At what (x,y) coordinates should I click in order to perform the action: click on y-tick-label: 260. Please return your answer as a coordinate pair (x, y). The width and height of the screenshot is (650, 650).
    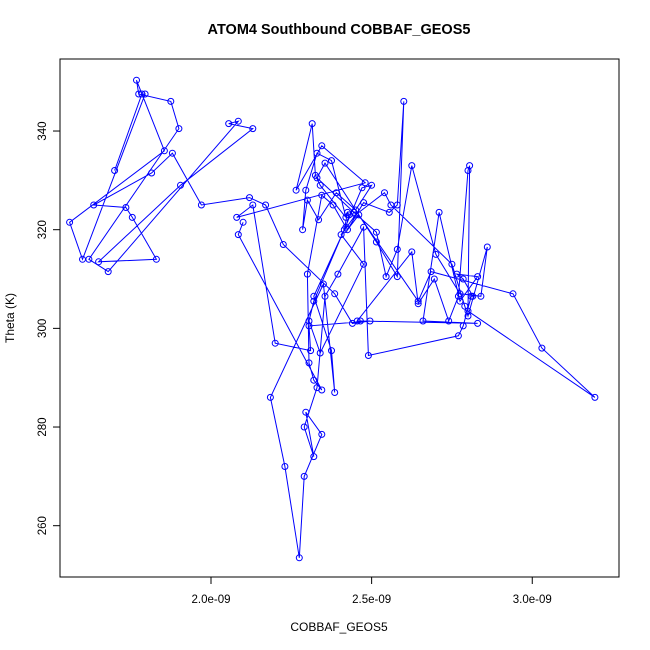
    Looking at the image, I should click on (43, 525).